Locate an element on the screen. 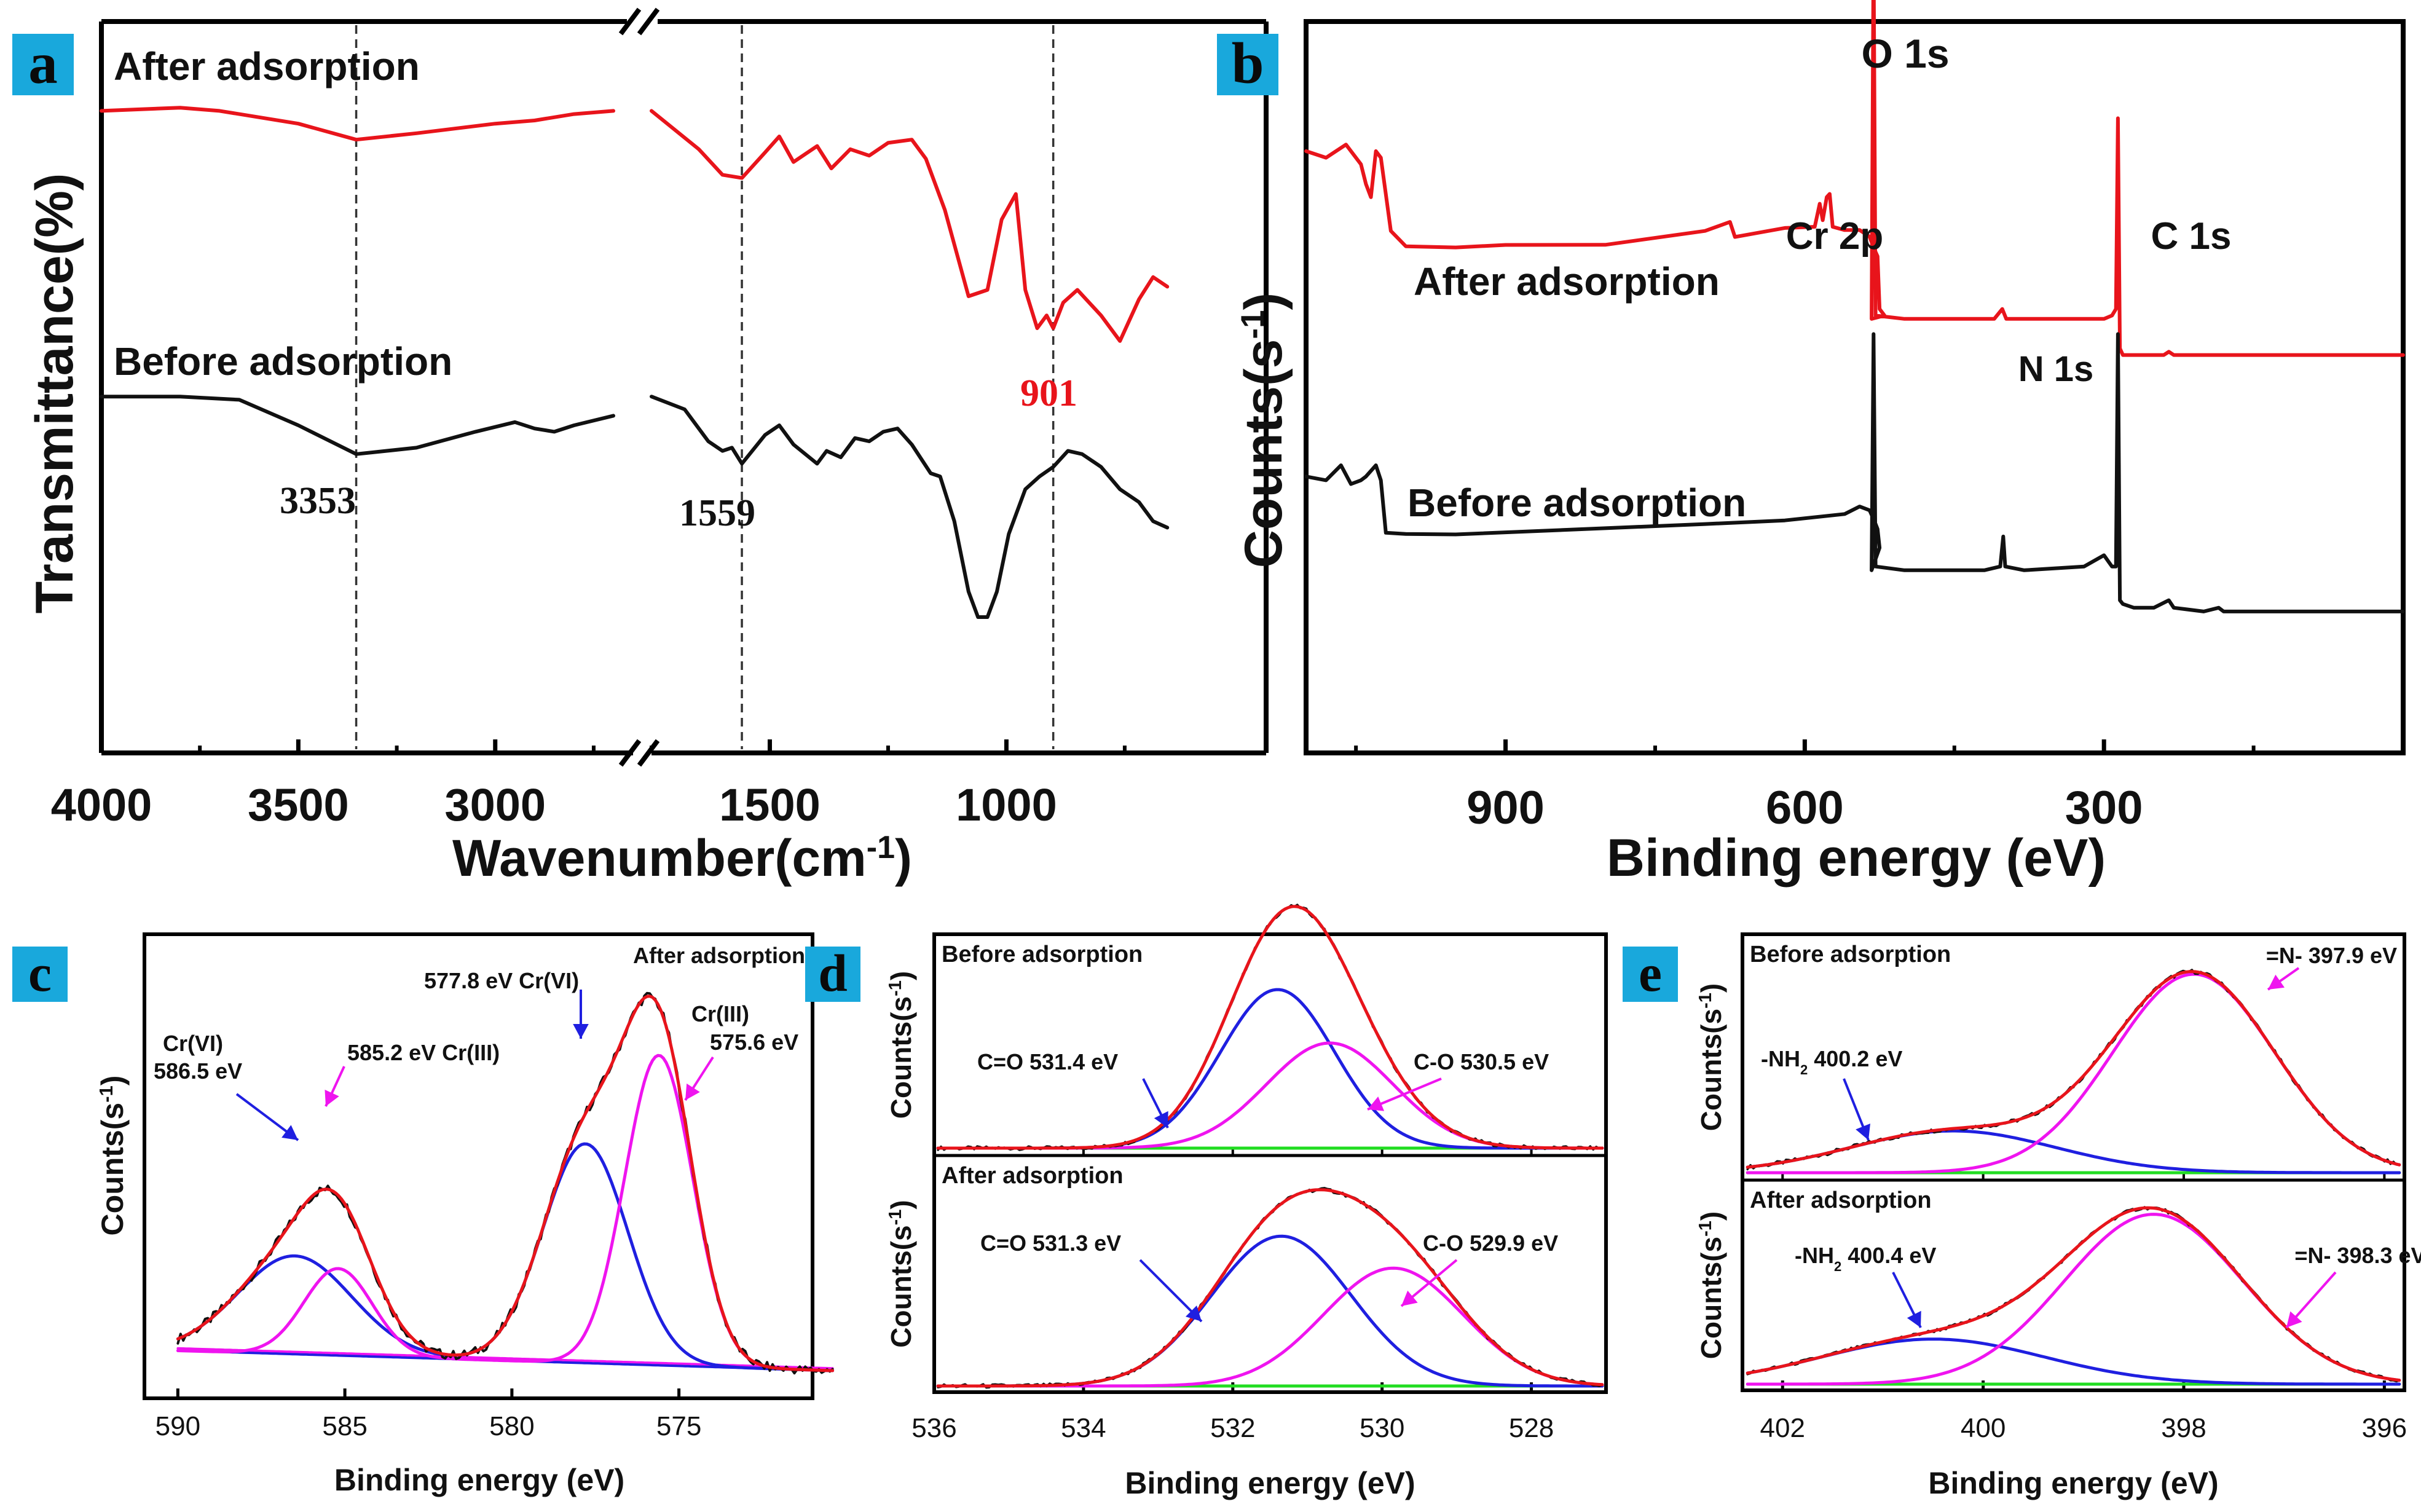 Image resolution: width=2421 pixels, height=1512 pixels. panel-d-xtick-label: 536 is located at coordinates (933, 1428).